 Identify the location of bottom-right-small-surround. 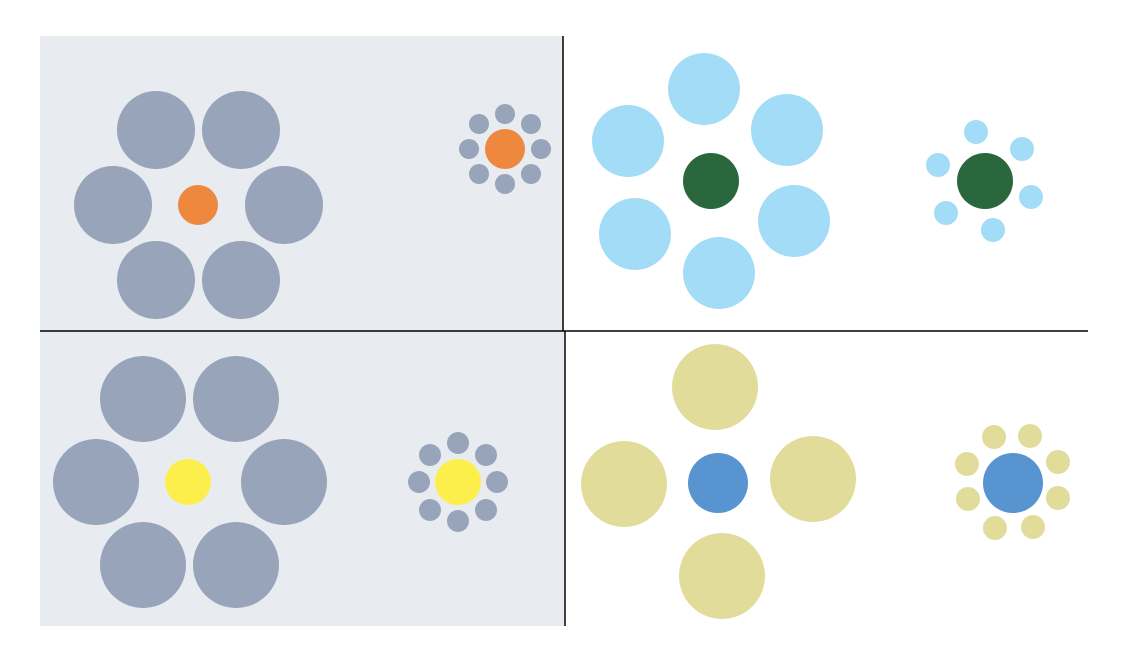
(1012, 482).